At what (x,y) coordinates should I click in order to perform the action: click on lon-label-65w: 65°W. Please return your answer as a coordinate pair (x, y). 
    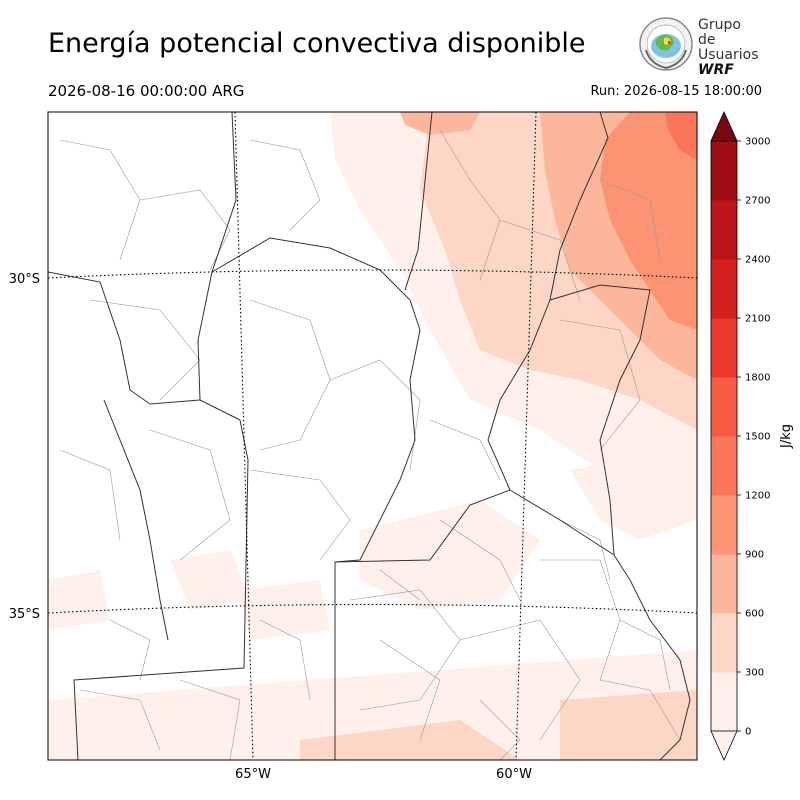
    Looking at the image, I should click on (253, 774).